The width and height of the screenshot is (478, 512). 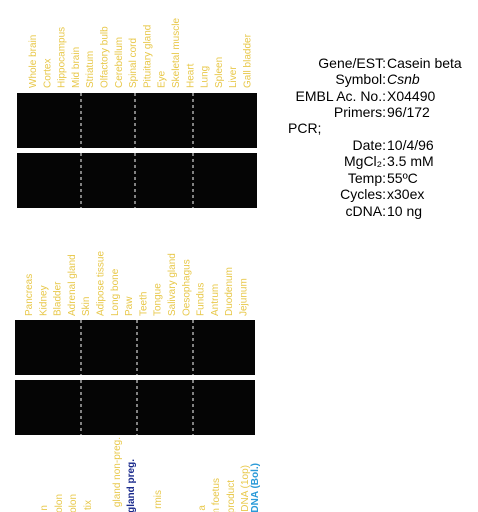 What do you see at coordinates (76, 67) in the screenshot?
I see `lane-label: Mid brain` at bounding box center [76, 67].